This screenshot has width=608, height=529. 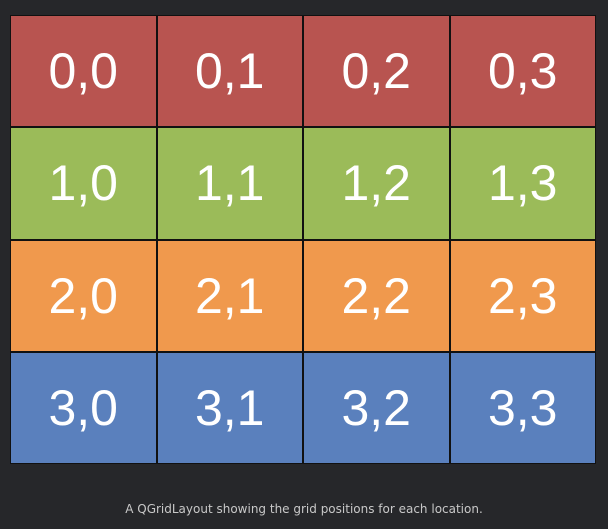 What do you see at coordinates (376, 183) in the screenshot?
I see `grid-cell: 1,2` at bounding box center [376, 183].